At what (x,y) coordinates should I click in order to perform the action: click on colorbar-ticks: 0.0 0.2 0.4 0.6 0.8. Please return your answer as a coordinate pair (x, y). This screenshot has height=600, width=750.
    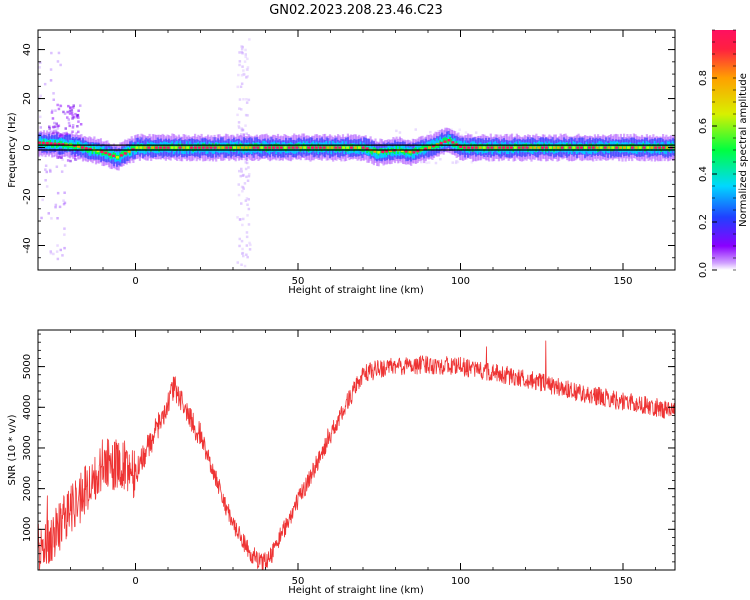
    Looking at the image, I should click on (717, 153).